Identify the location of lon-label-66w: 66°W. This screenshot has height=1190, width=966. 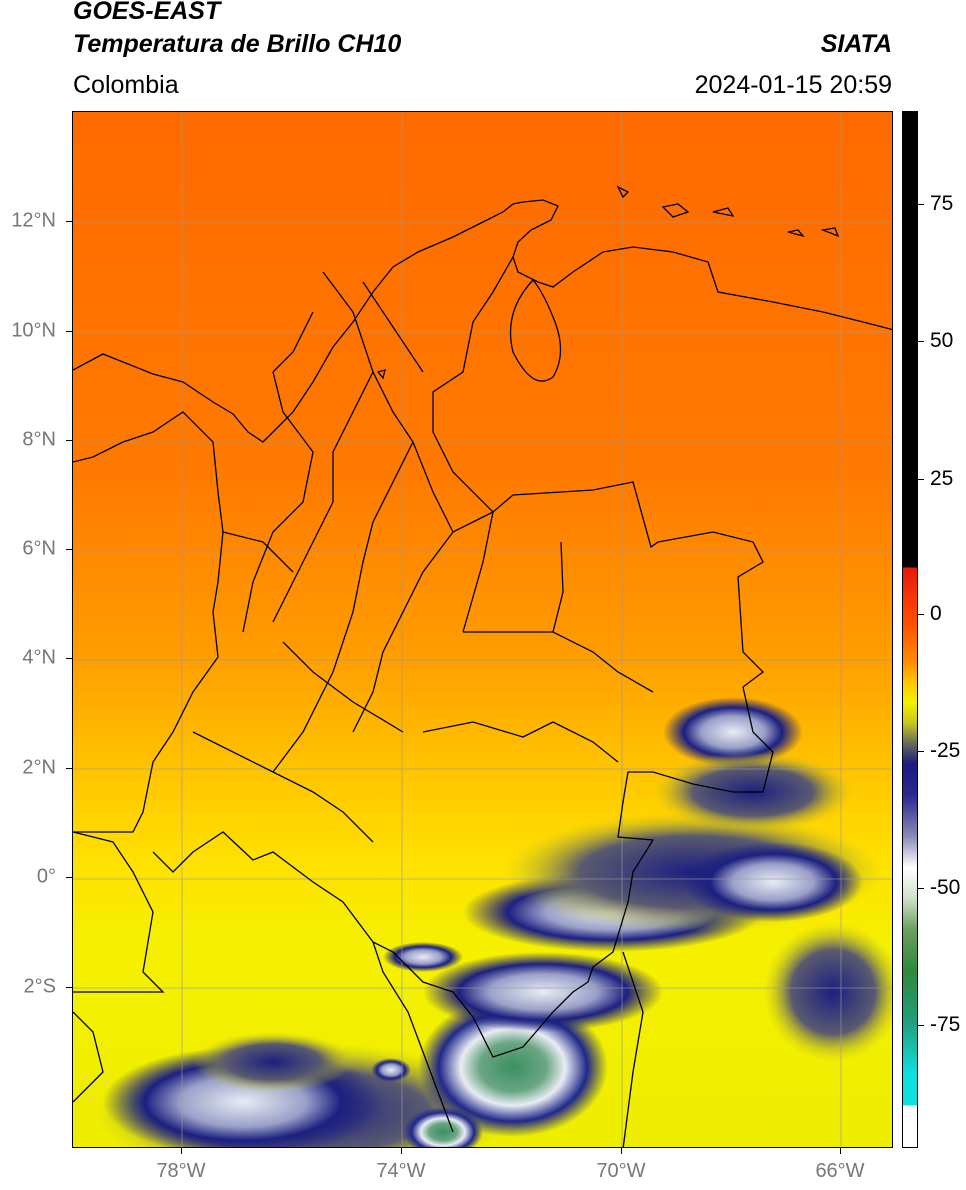
(840, 1171).